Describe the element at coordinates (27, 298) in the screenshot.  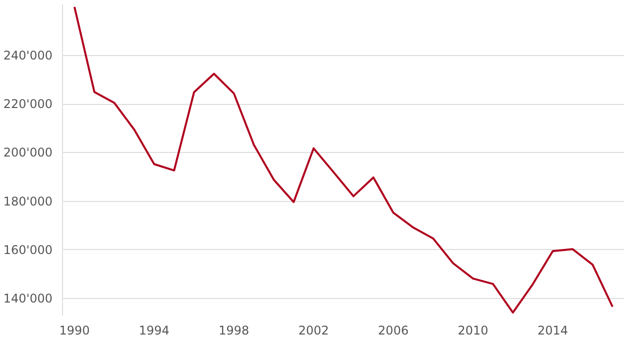
I see `y-tick-label: 140'000` at that location.